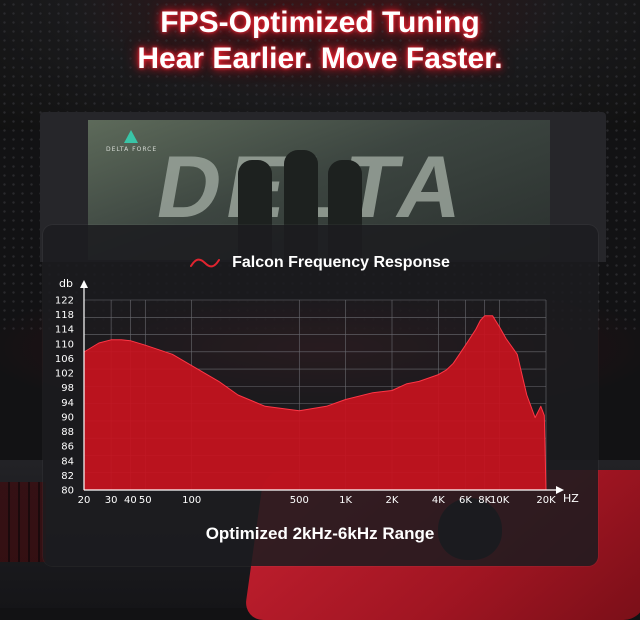 The width and height of the screenshot is (640, 620). I want to click on keyboard, so click(23, 522).